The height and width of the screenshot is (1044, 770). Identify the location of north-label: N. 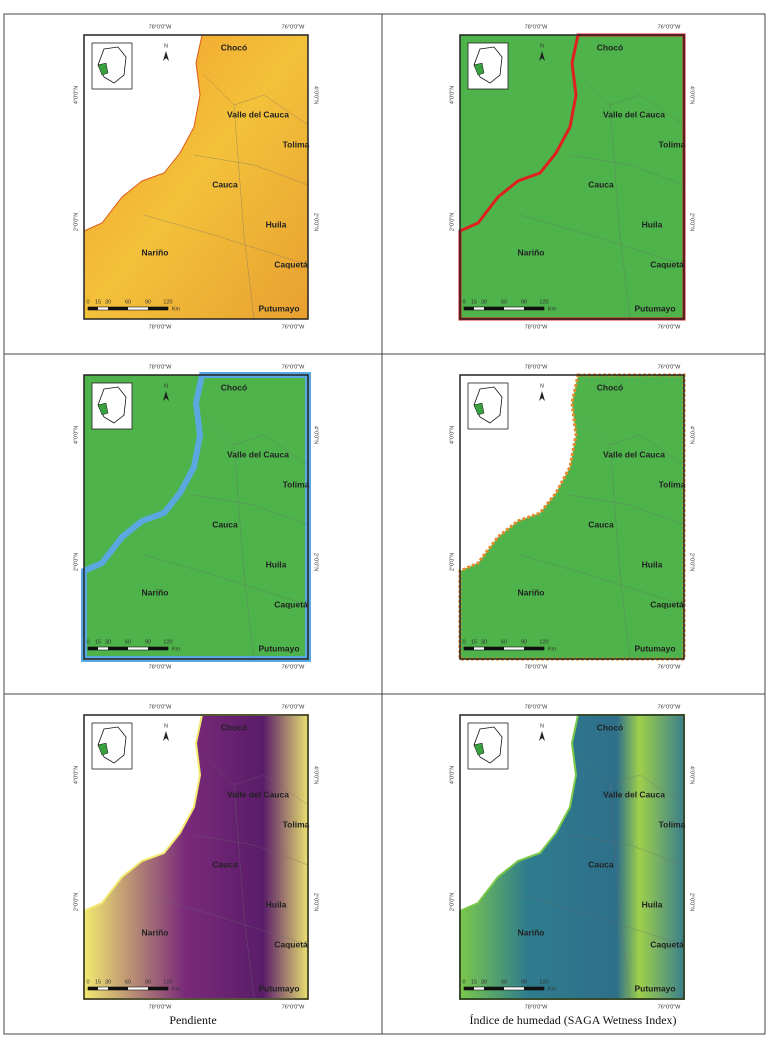
(542, 46).